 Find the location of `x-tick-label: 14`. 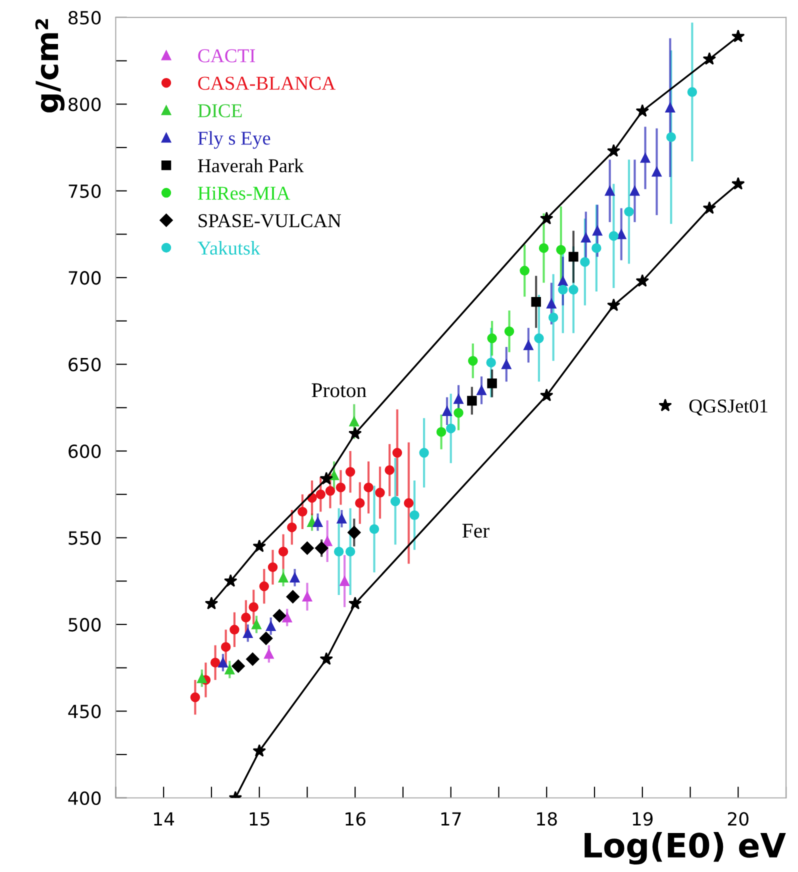

x-tick-label: 14 is located at coordinates (164, 819).